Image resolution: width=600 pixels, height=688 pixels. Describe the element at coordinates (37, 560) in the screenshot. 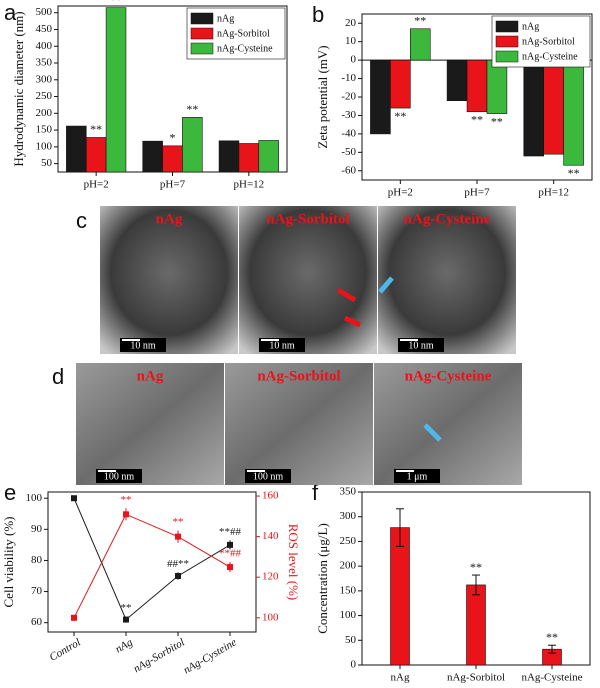

I see `y-tick-label: 80` at that location.